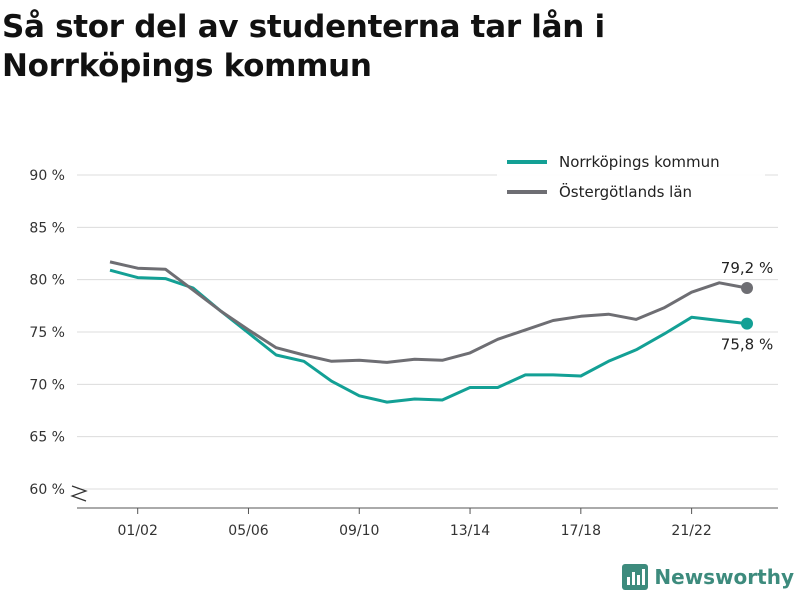  Describe the element at coordinates (47, 490) in the screenshot. I see `y-tick-label: 60 %` at that location.